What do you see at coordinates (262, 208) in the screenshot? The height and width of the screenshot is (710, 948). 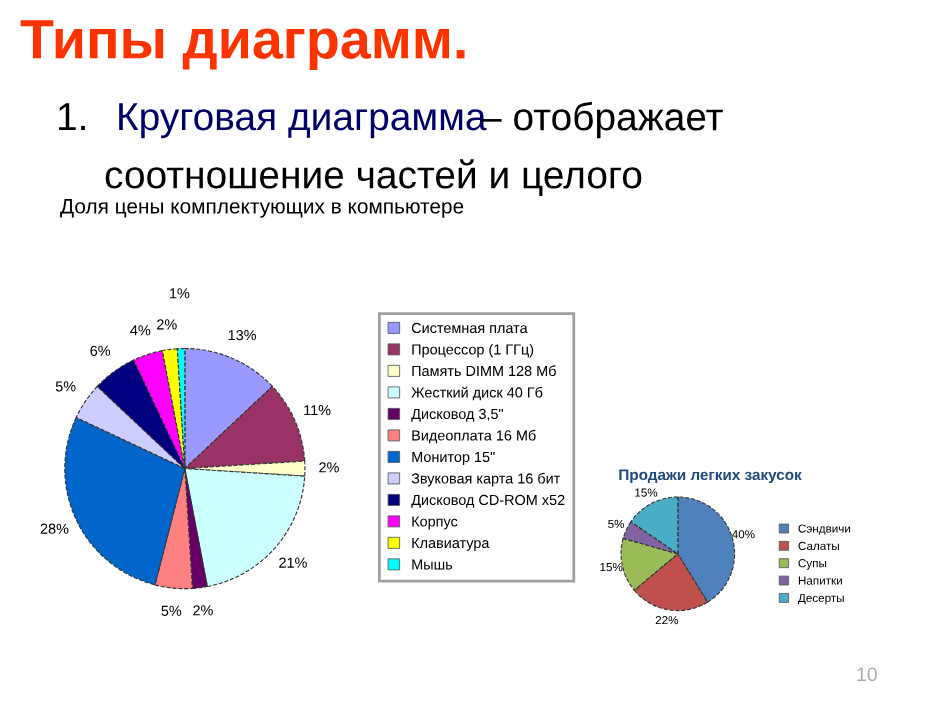 I see `chart-title: Доля цены комплектующих в компьютере` at bounding box center [262, 208].